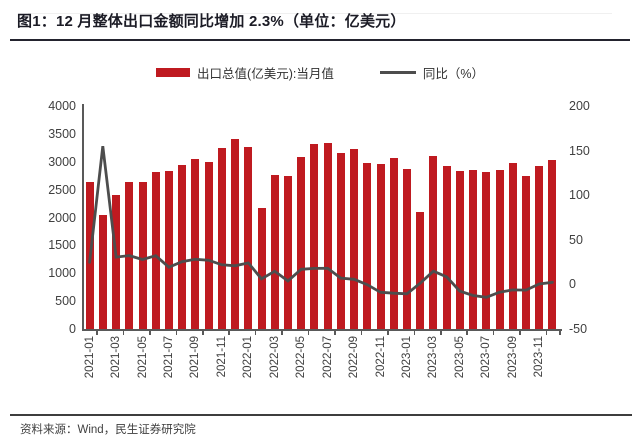 This screenshot has width=640, height=447. I want to click on right-axis-tick-label: -50, so click(578, 329).